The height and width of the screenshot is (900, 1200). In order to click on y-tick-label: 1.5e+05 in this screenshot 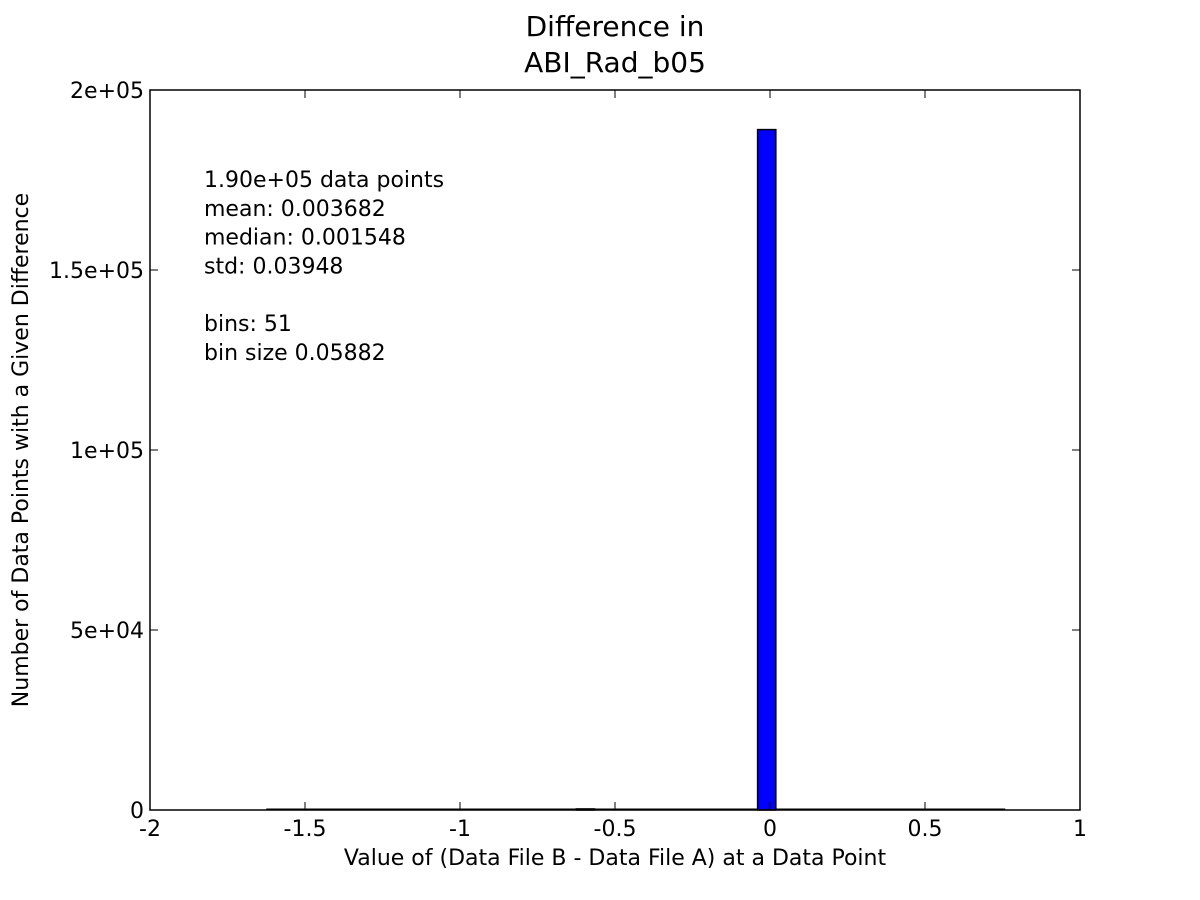, I will do `click(96, 271)`.